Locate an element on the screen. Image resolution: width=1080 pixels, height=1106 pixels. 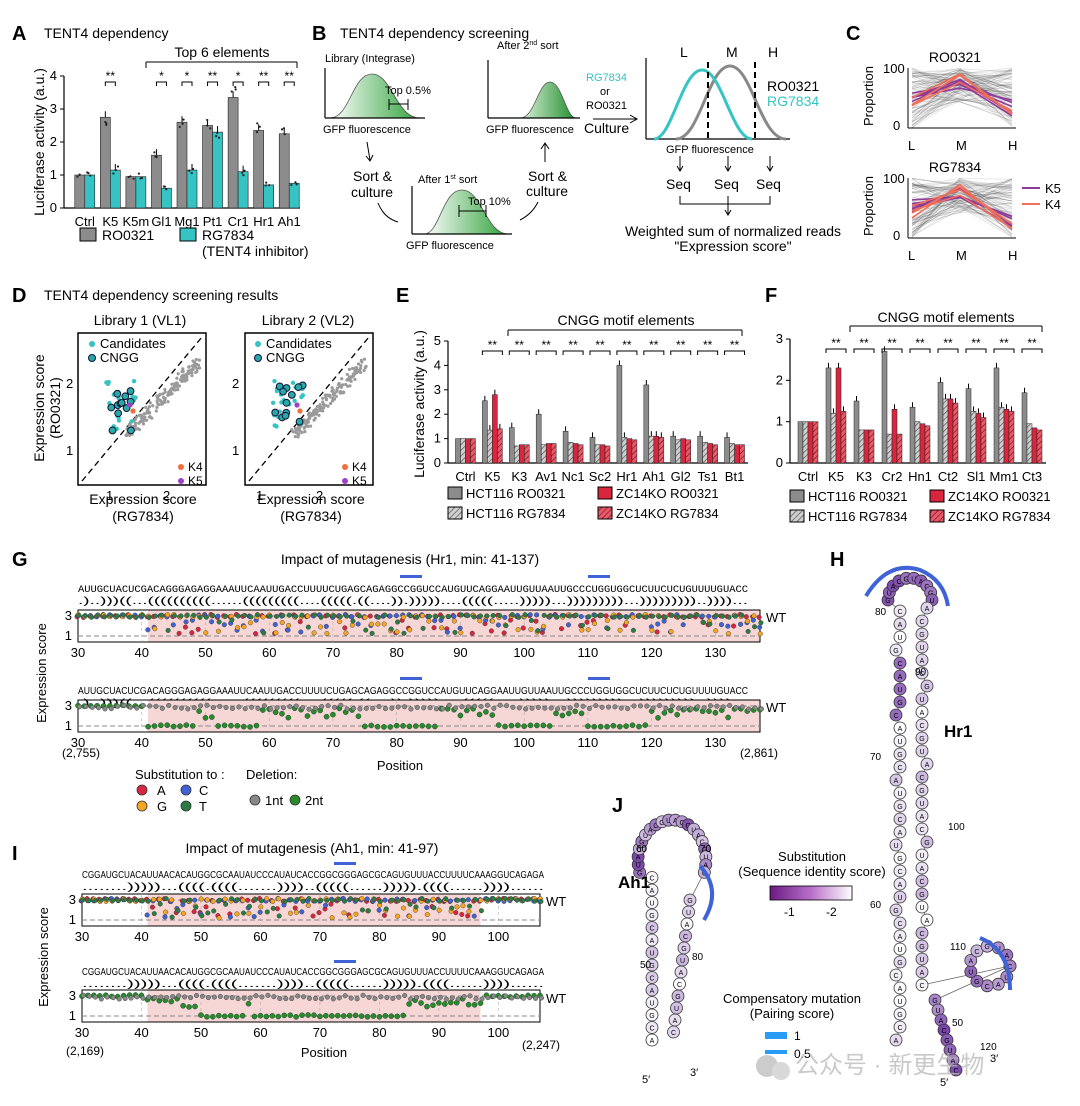
panel-letter-e: E is located at coordinates (402, 296).